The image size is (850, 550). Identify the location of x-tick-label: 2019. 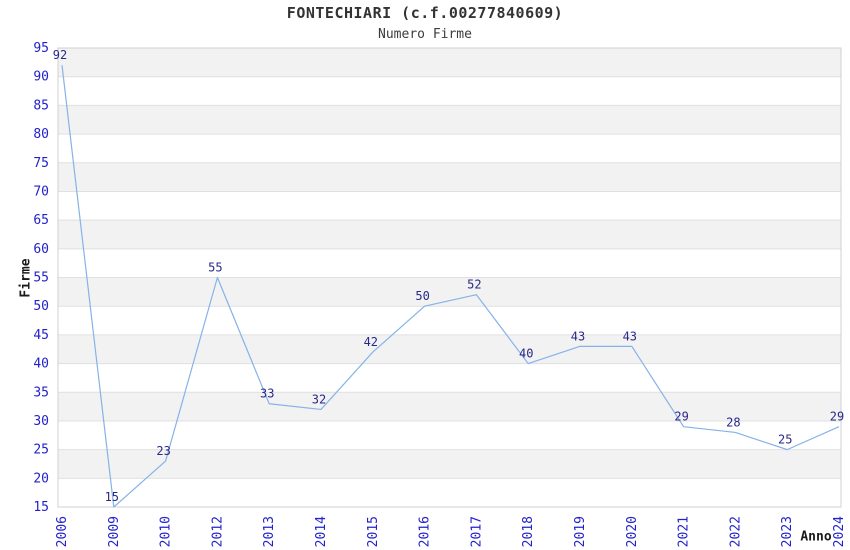
(580, 531).